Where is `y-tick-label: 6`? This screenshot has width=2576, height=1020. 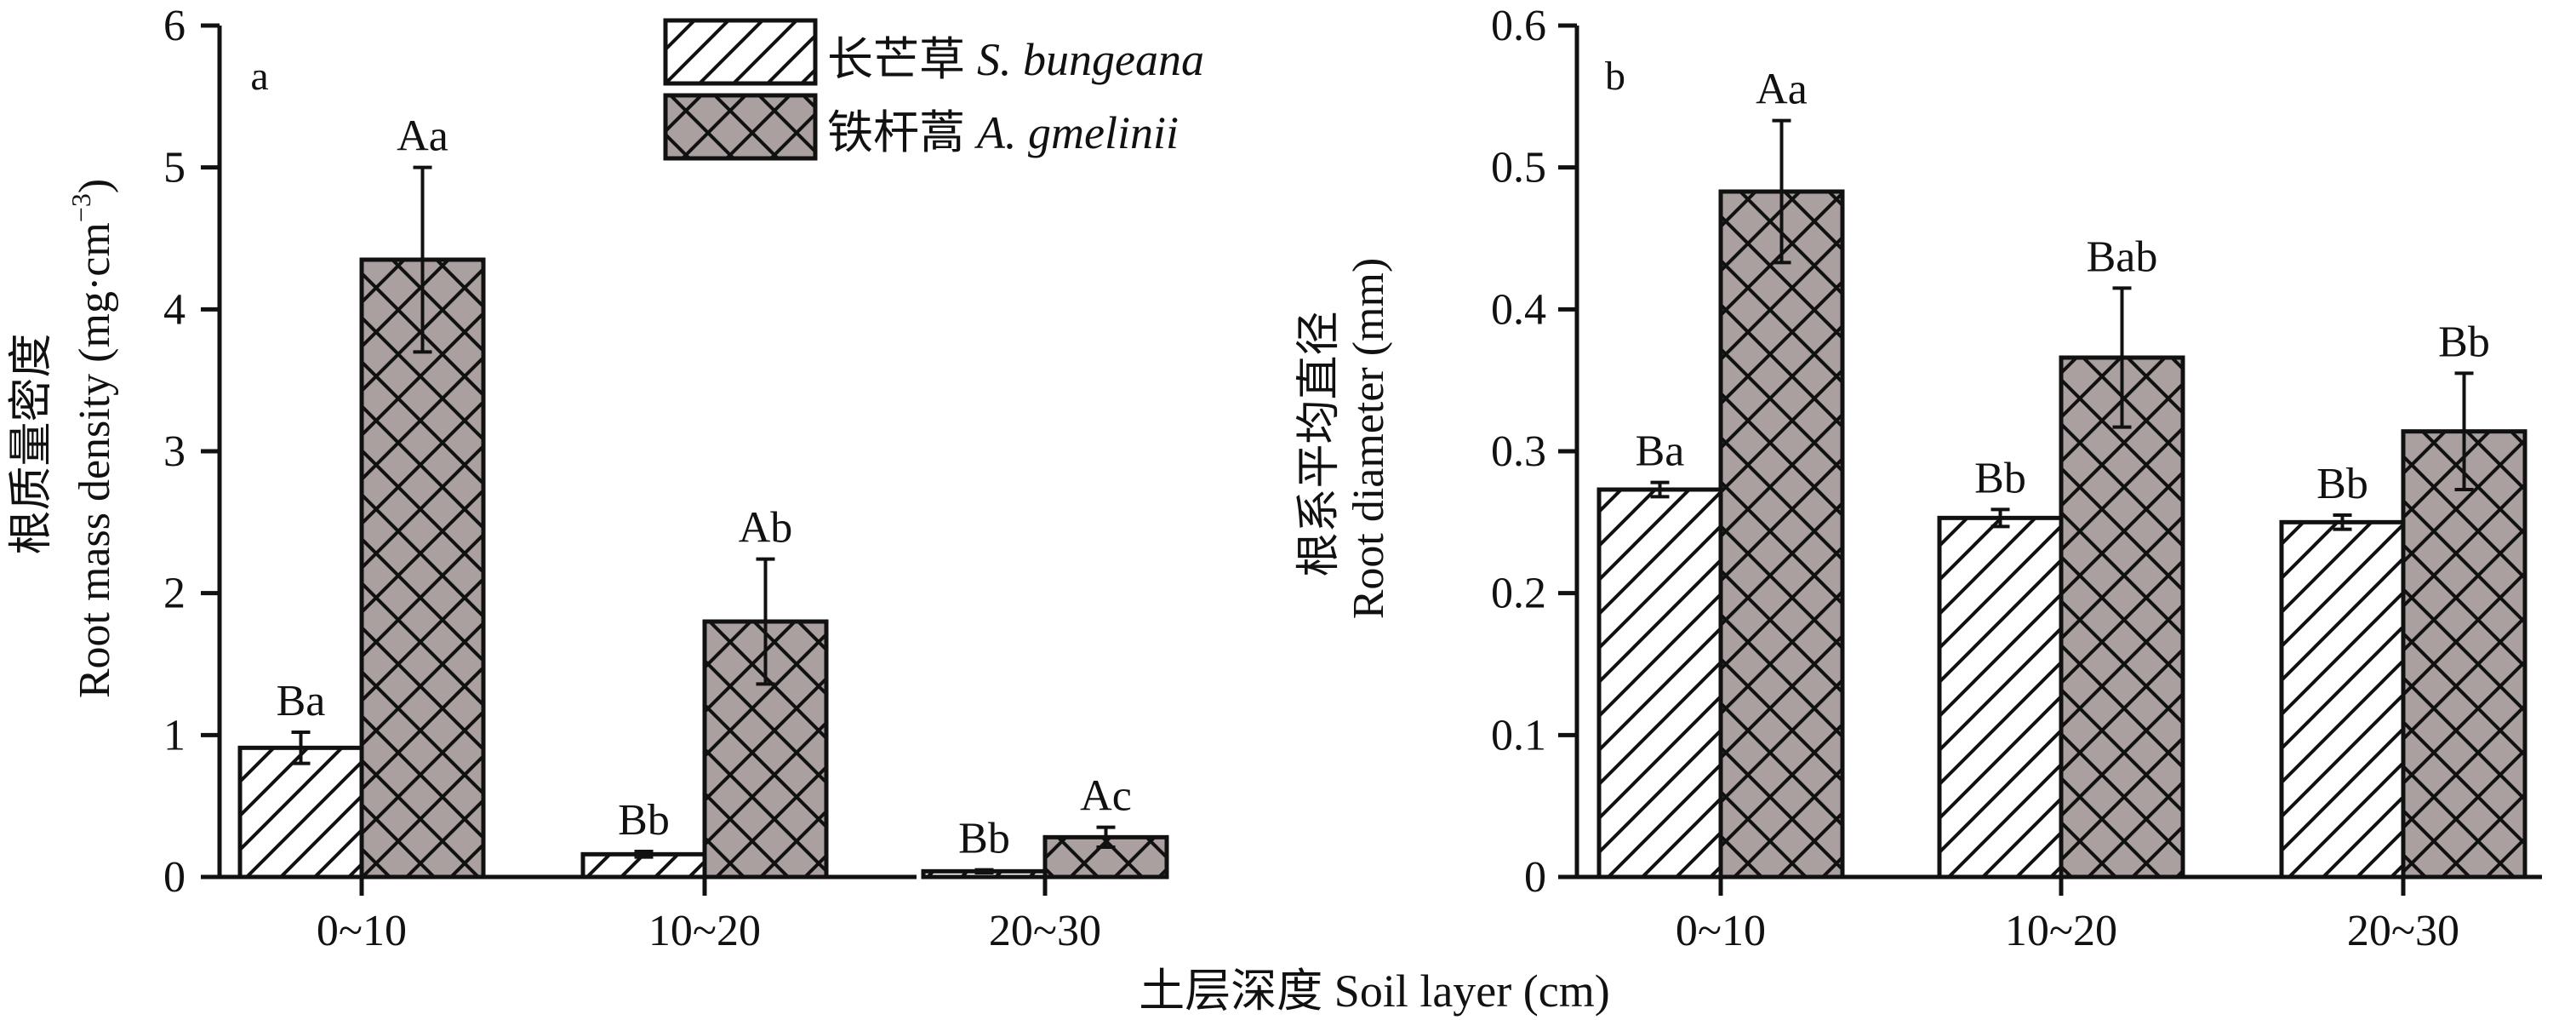 y-tick-label: 6 is located at coordinates (174, 26).